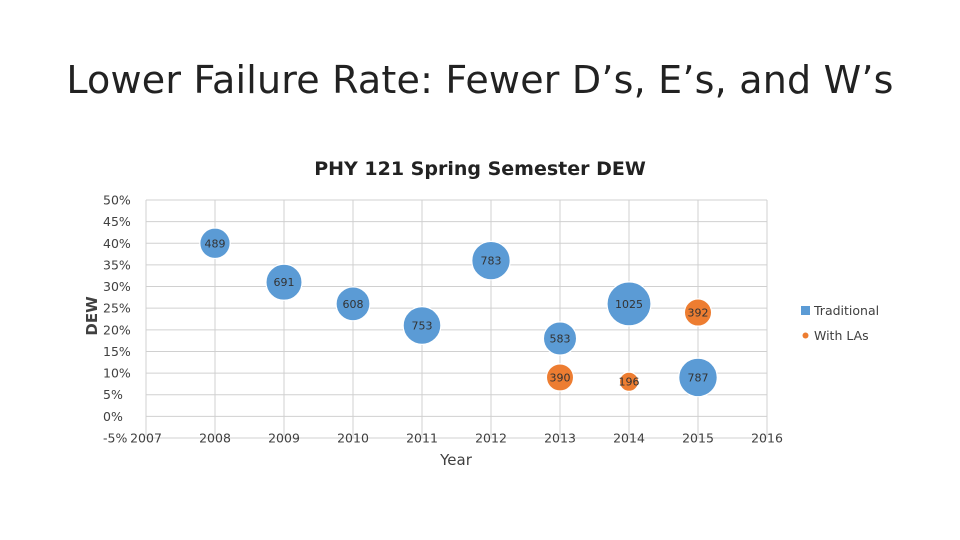 Image resolution: width=960 pixels, height=540 pixels. I want to click on x-tick-label: 2015, so click(698, 438).